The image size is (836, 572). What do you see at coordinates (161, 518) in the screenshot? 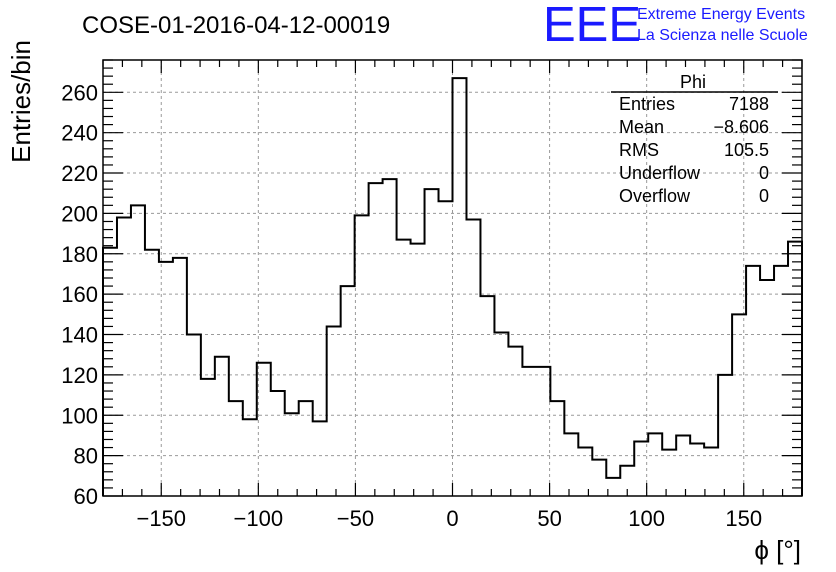
I see `x-tick-label: −150` at bounding box center [161, 518].